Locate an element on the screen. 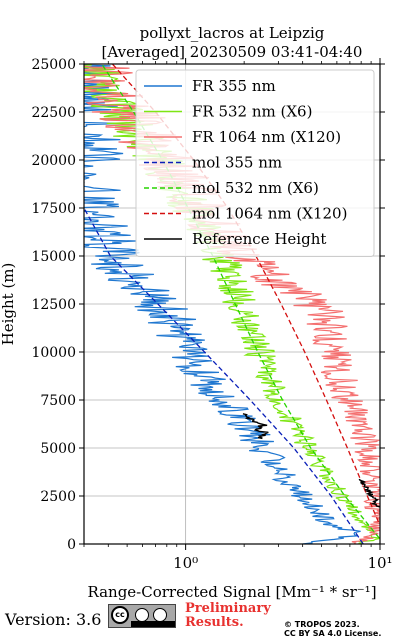 Image resolution: width=400 pixels, height=640 pixels. cc-by-sa-license-badge: cc is located at coordinates (142, 616).